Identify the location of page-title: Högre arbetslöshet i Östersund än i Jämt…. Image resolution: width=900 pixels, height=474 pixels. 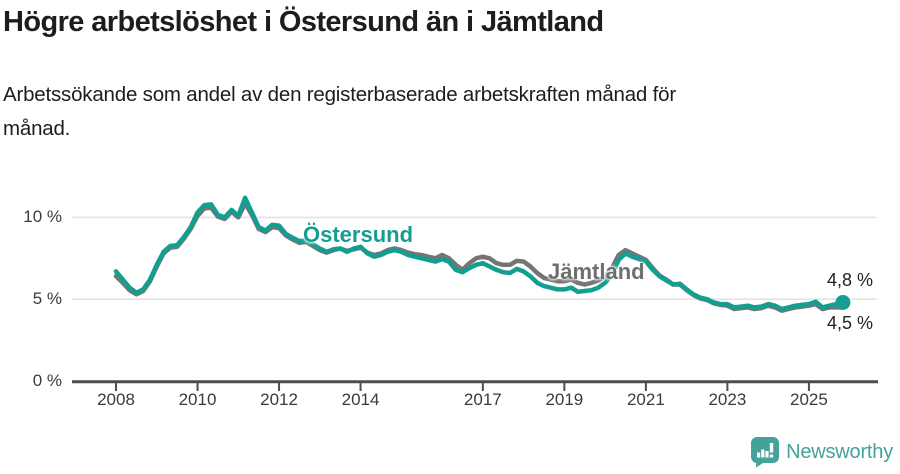
(303, 22).